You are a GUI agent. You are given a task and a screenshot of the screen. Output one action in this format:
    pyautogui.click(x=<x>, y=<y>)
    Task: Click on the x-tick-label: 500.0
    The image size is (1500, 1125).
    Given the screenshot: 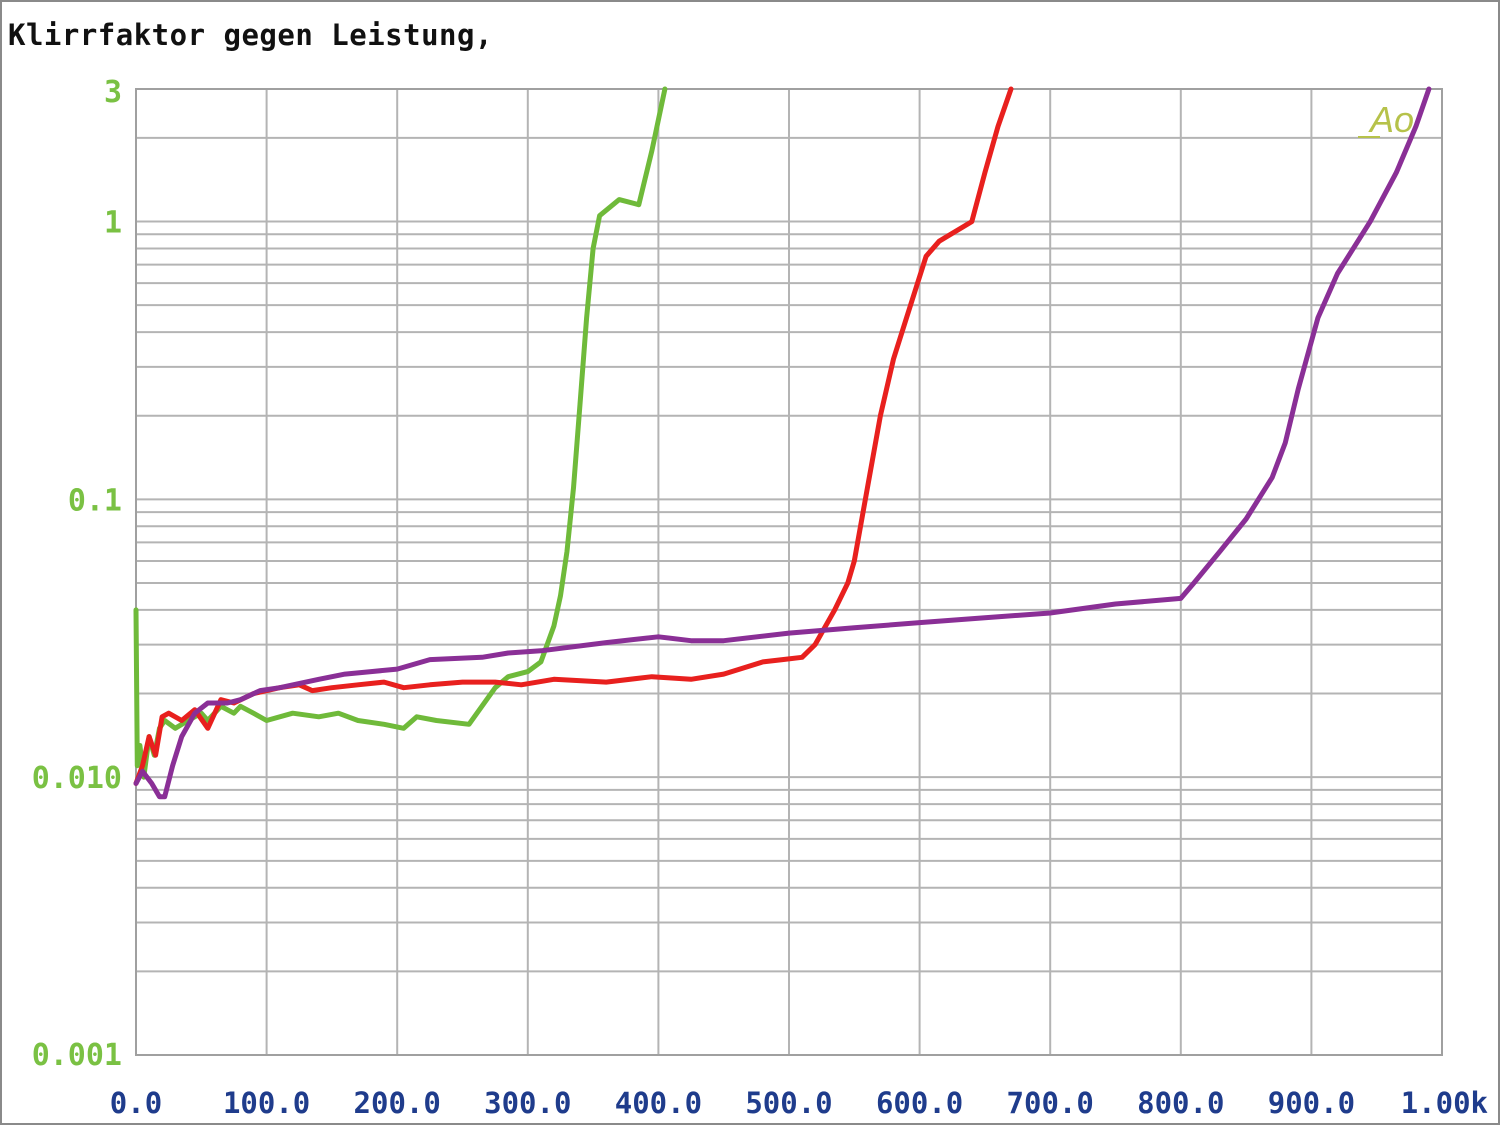 What is the action you would take?
    pyautogui.click(x=788, y=1103)
    